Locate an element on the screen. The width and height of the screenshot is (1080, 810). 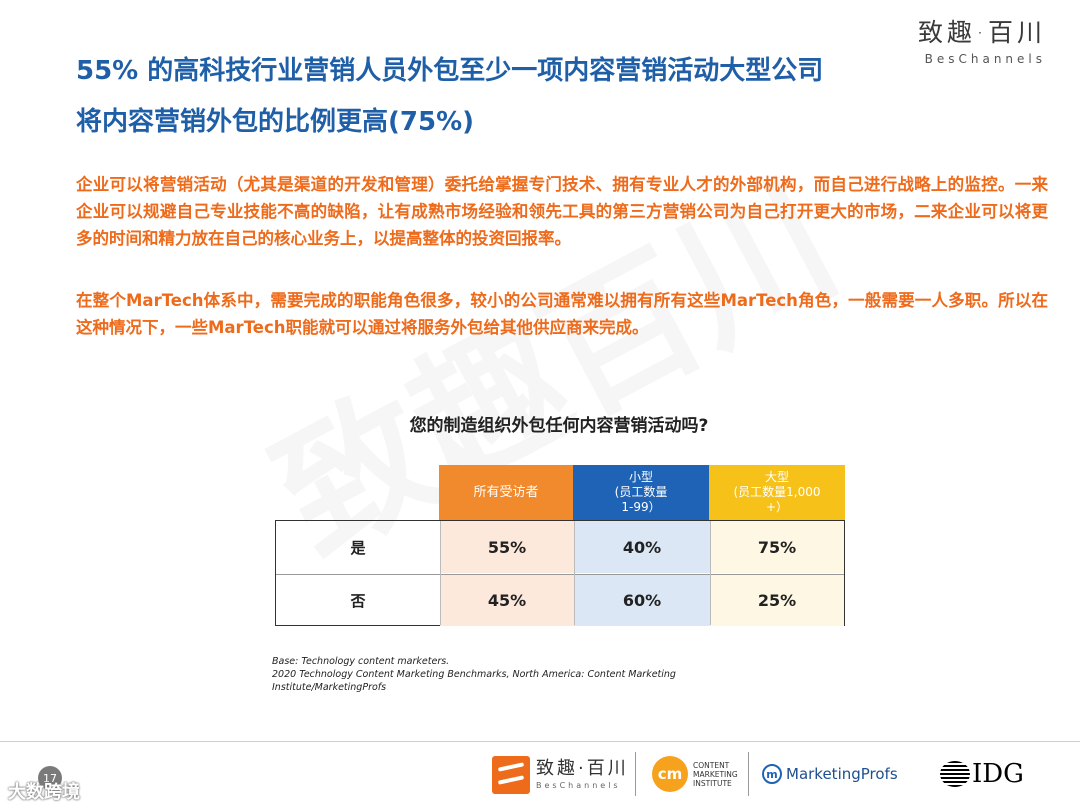
cmi-text-2: MARKETING is located at coordinates (715, 774).